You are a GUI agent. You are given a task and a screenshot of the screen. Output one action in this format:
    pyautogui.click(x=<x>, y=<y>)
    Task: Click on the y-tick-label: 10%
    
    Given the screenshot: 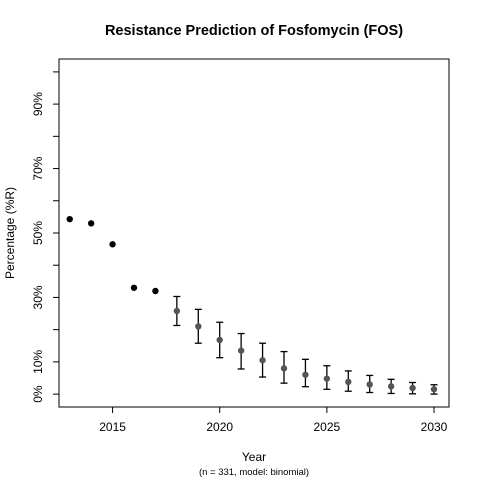 What is the action you would take?
    pyautogui.click(x=38, y=362)
    